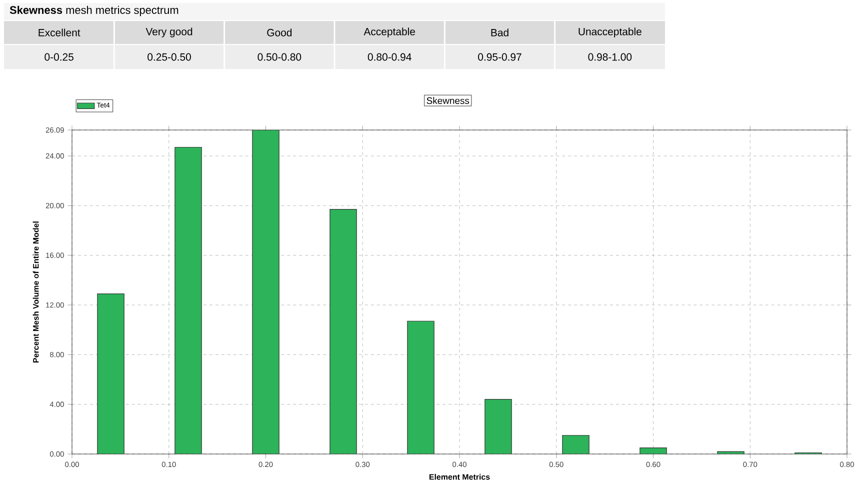  I want to click on text: 0.95-0.97, so click(500, 57).